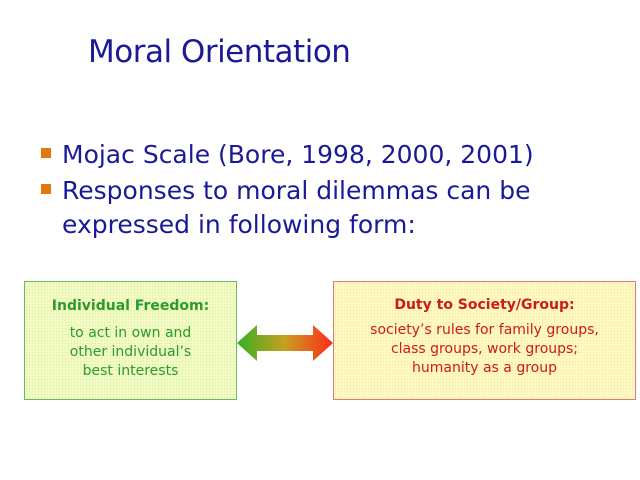 This screenshot has height=480, width=640. I want to click on double-headed-arrow-icon, so click(285, 343).